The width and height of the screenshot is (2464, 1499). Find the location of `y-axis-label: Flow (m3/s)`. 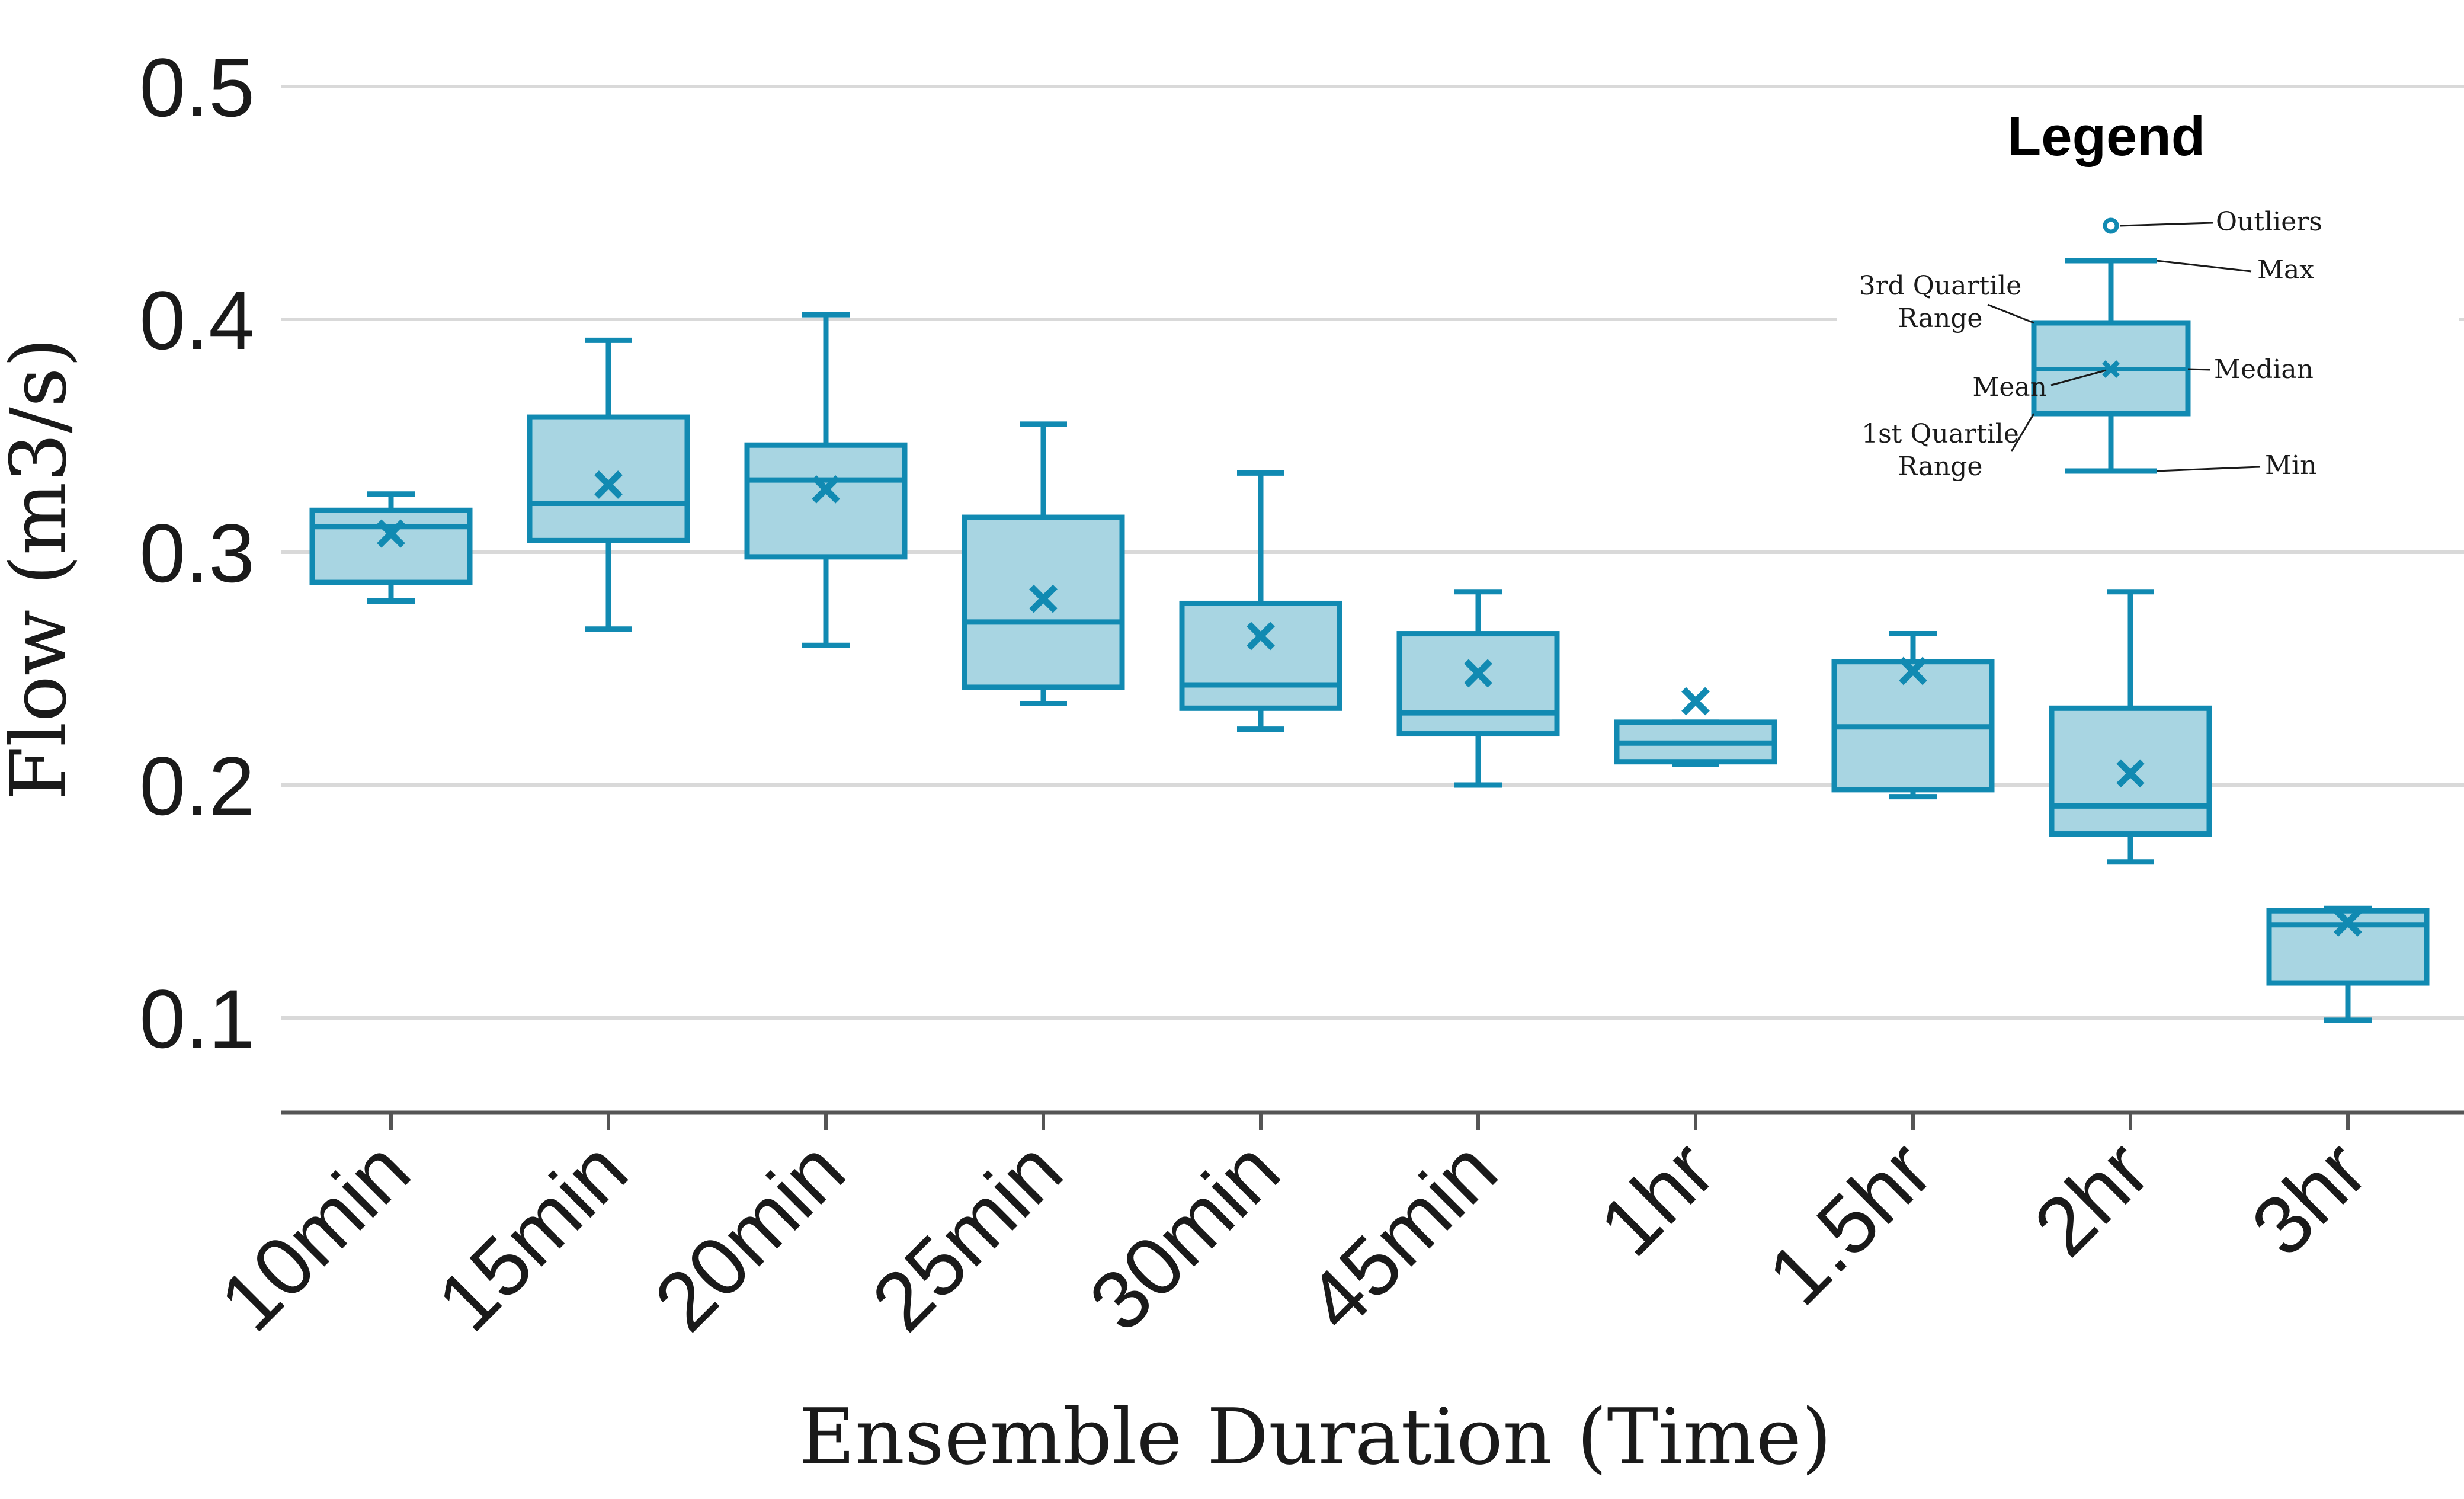

y-axis-label: Flow (m3/s) is located at coordinates (42, 569).